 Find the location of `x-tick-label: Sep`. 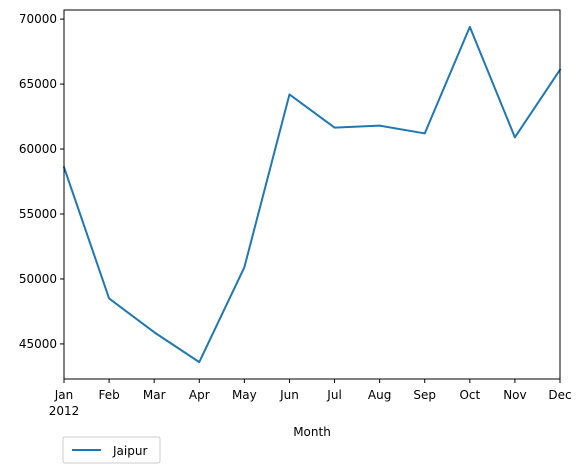

x-tick-label: Sep is located at coordinates (424, 395).